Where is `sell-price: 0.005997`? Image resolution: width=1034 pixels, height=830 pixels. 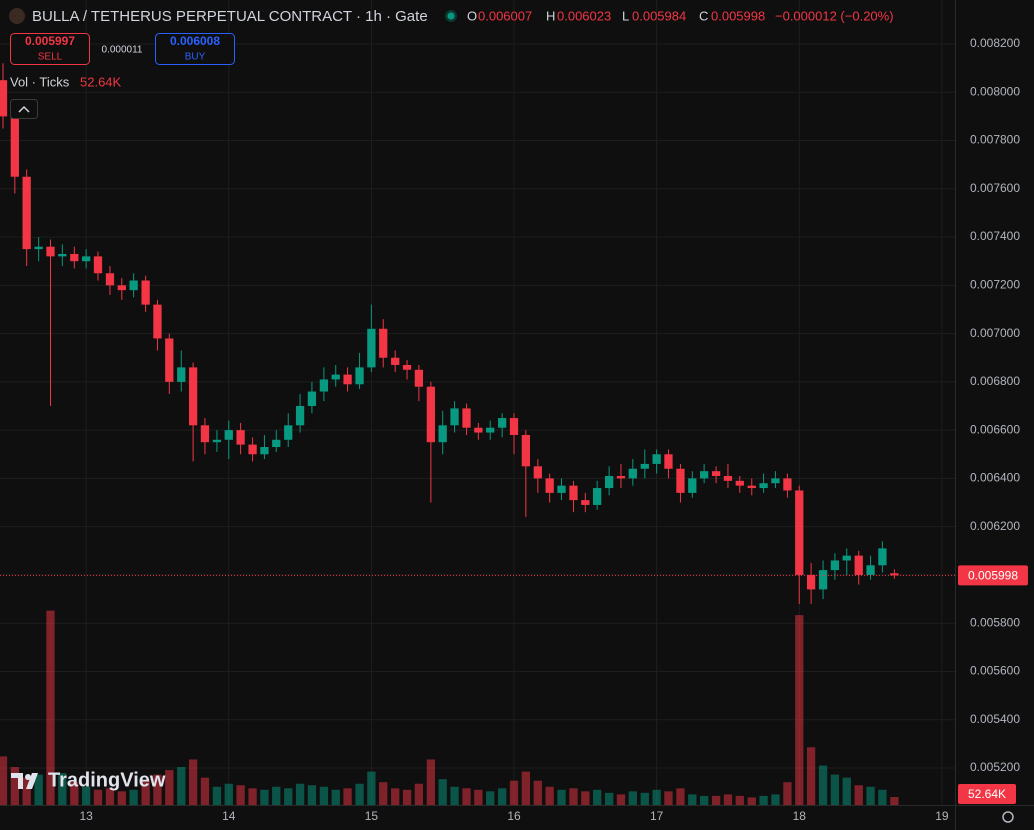
sell-price: 0.005997 is located at coordinates (50, 41).